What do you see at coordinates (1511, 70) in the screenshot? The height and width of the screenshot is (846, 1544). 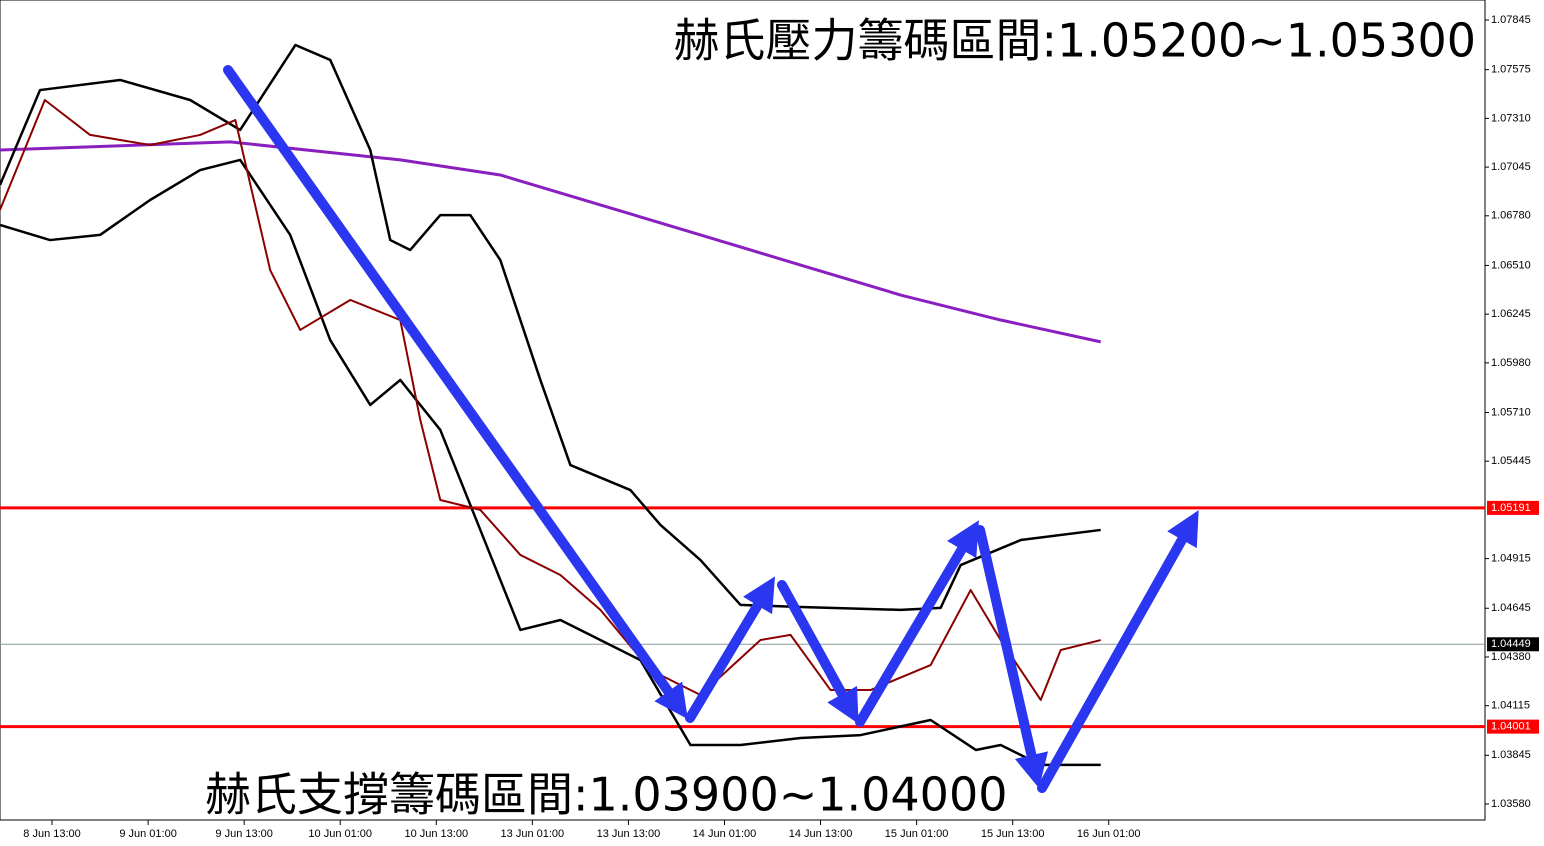 I see `y-tick-label: 1.07575` at bounding box center [1511, 70].